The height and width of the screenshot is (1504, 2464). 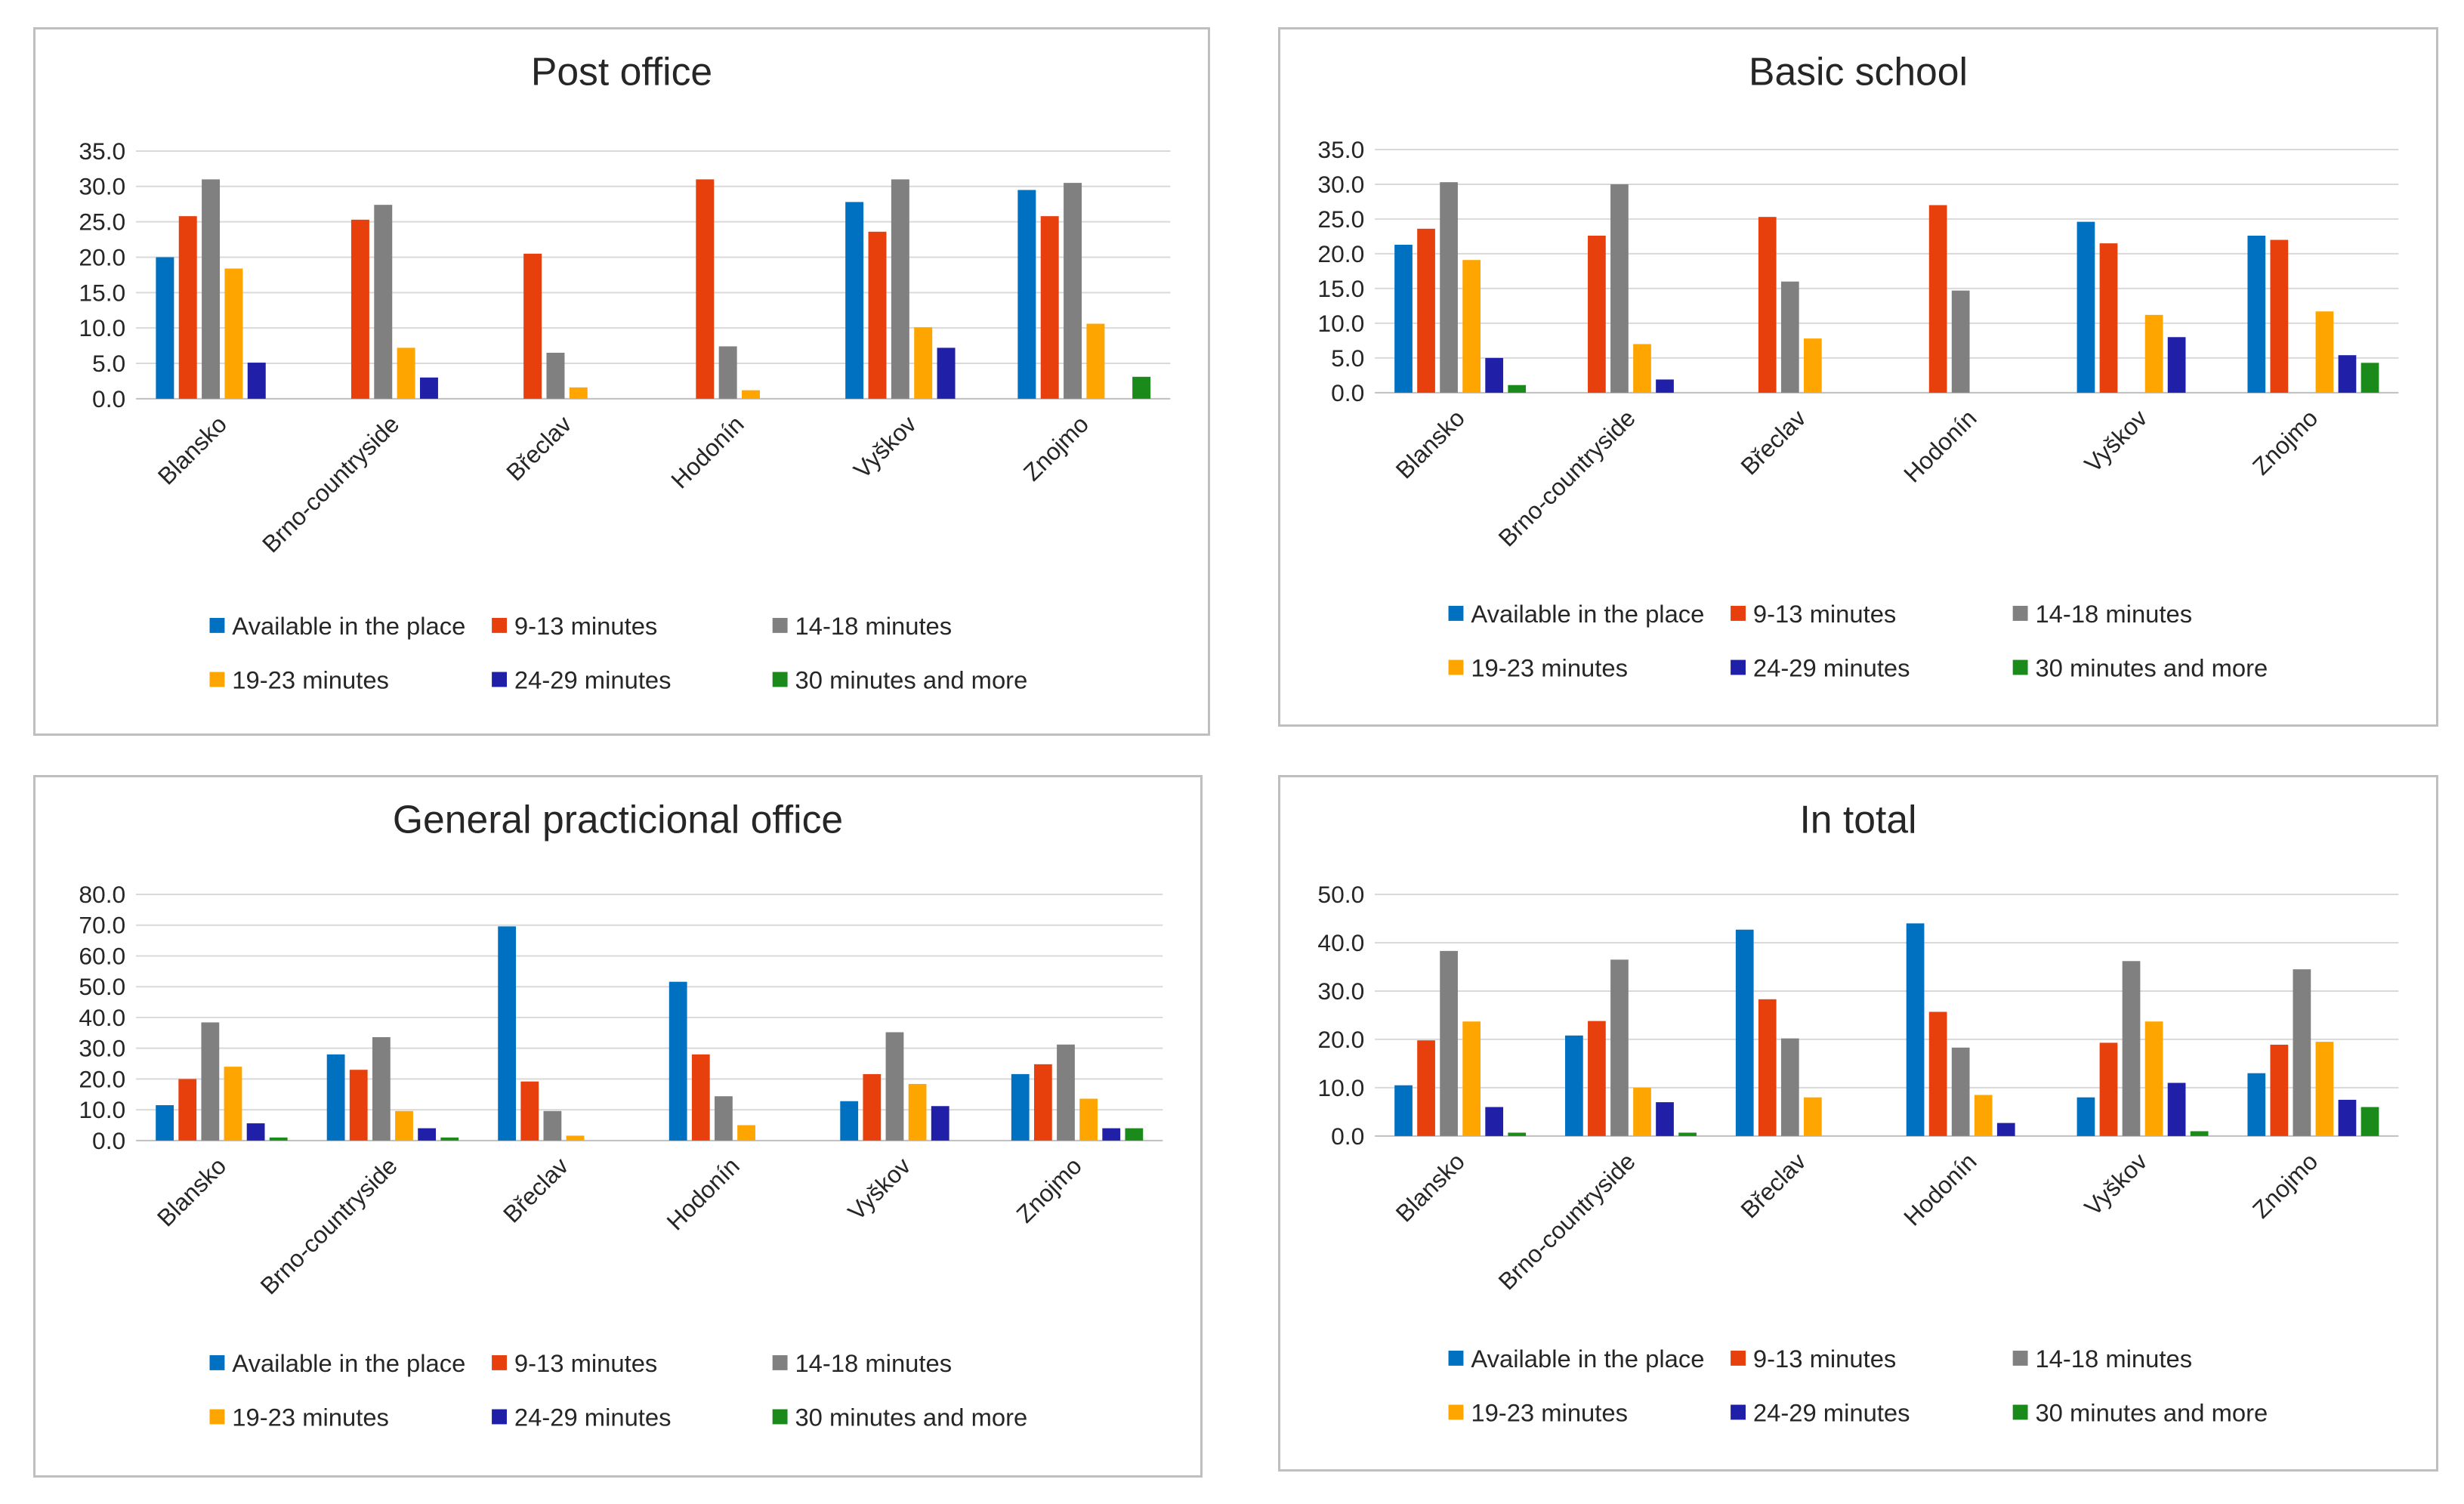 What do you see at coordinates (192, 1191) in the screenshot?
I see `general-practicional-office-category-label-blansko: Blansko` at bounding box center [192, 1191].